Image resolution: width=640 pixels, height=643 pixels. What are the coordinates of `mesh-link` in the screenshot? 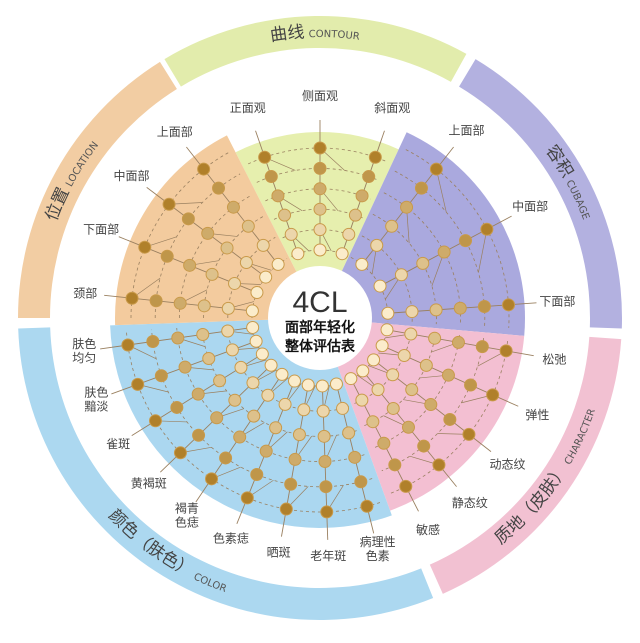 It's located at (441, 190).